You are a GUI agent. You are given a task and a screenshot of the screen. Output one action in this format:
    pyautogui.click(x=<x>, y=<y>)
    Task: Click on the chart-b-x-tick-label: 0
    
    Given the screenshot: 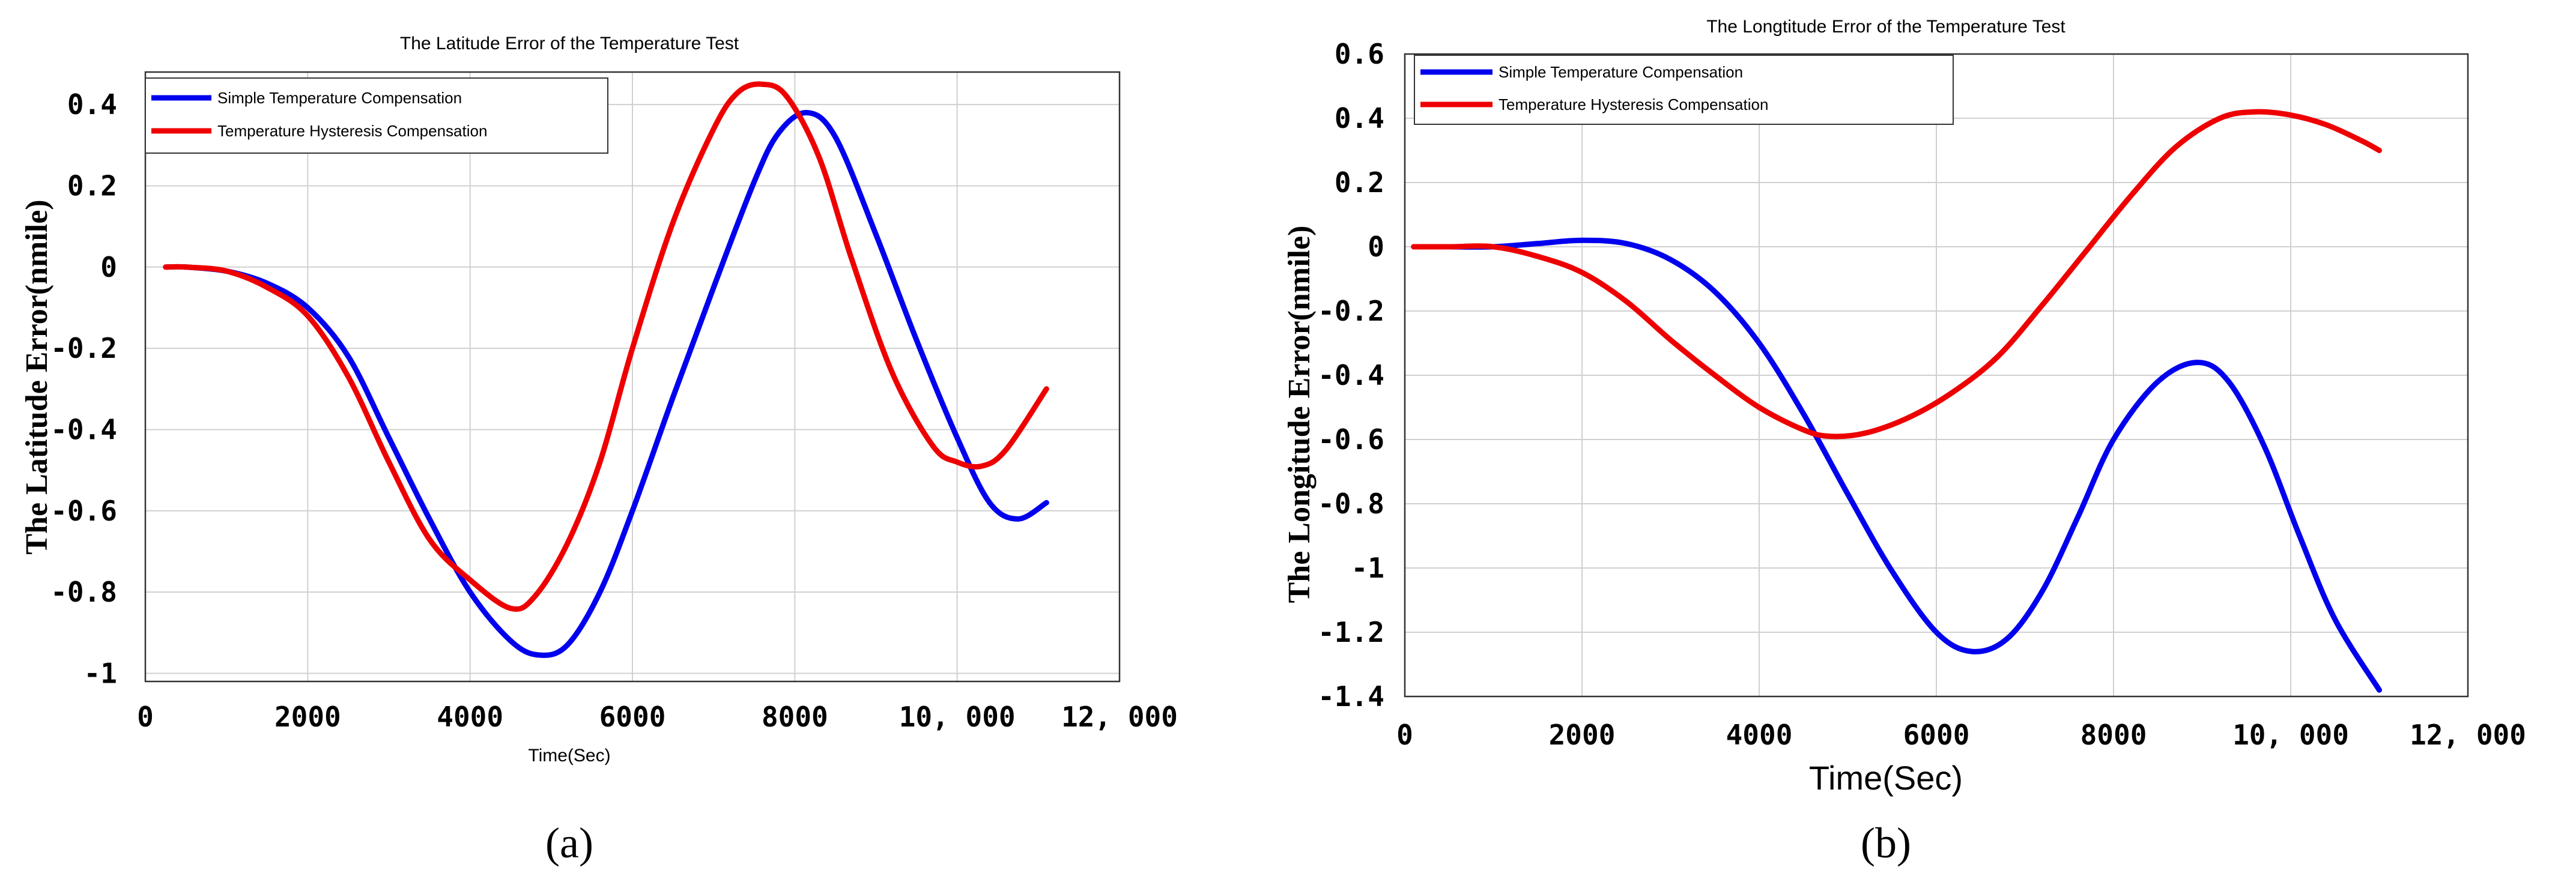 What is the action you would take?
    pyautogui.click(x=1404, y=735)
    